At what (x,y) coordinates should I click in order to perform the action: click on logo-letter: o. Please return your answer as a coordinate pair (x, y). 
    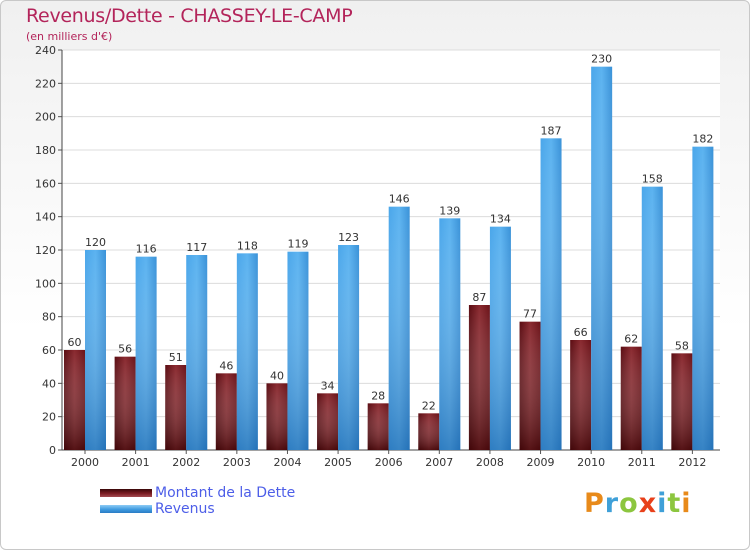
    Looking at the image, I should click on (629, 503).